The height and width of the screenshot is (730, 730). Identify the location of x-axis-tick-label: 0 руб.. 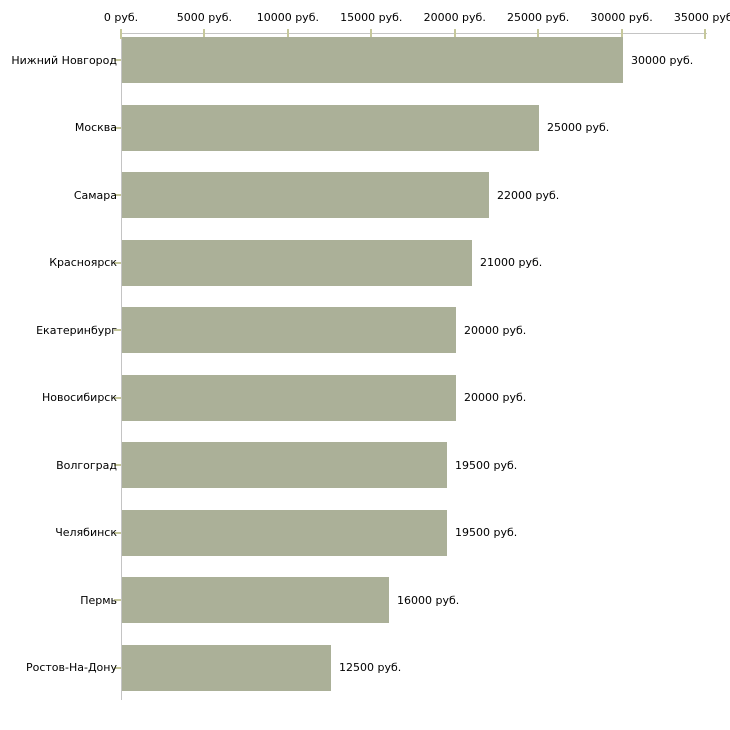
(121, 17).